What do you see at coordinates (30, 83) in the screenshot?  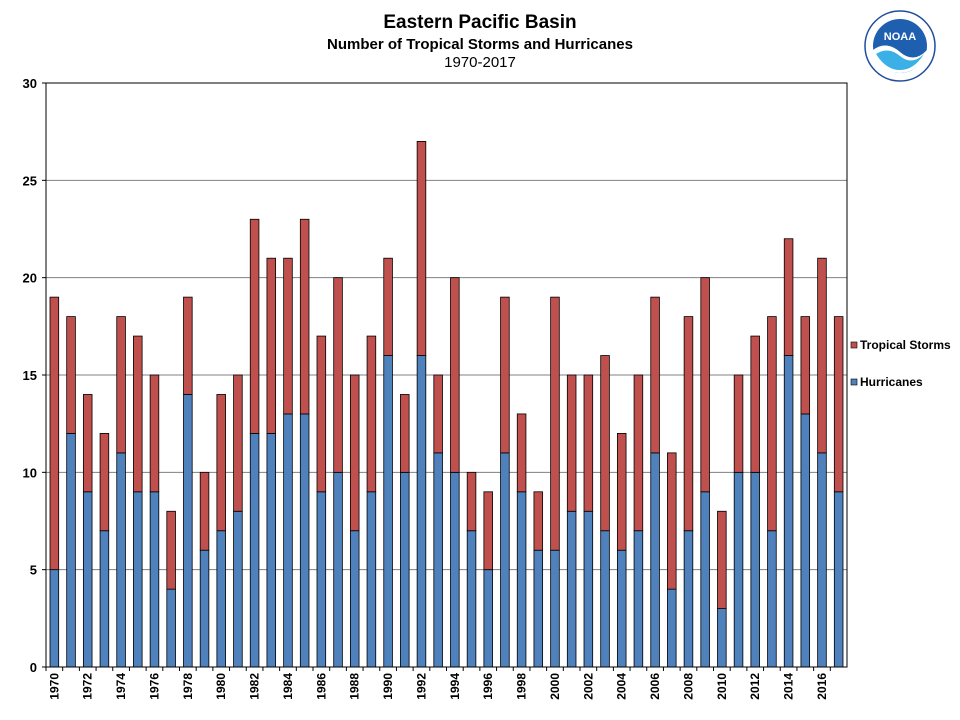 I see `y-tick-label: 30` at bounding box center [30, 83].